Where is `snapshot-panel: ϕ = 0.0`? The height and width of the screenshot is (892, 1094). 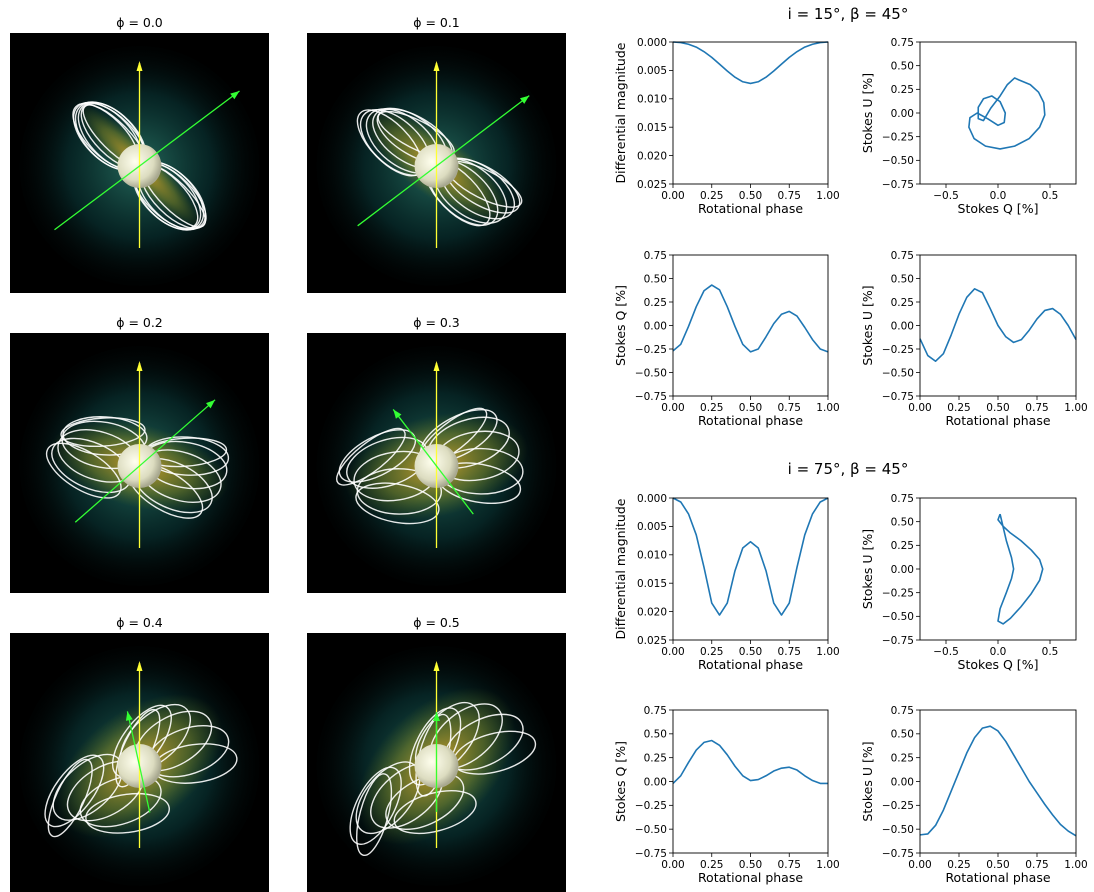 snapshot-panel: ϕ = 0.0 is located at coordinates (139, 154).